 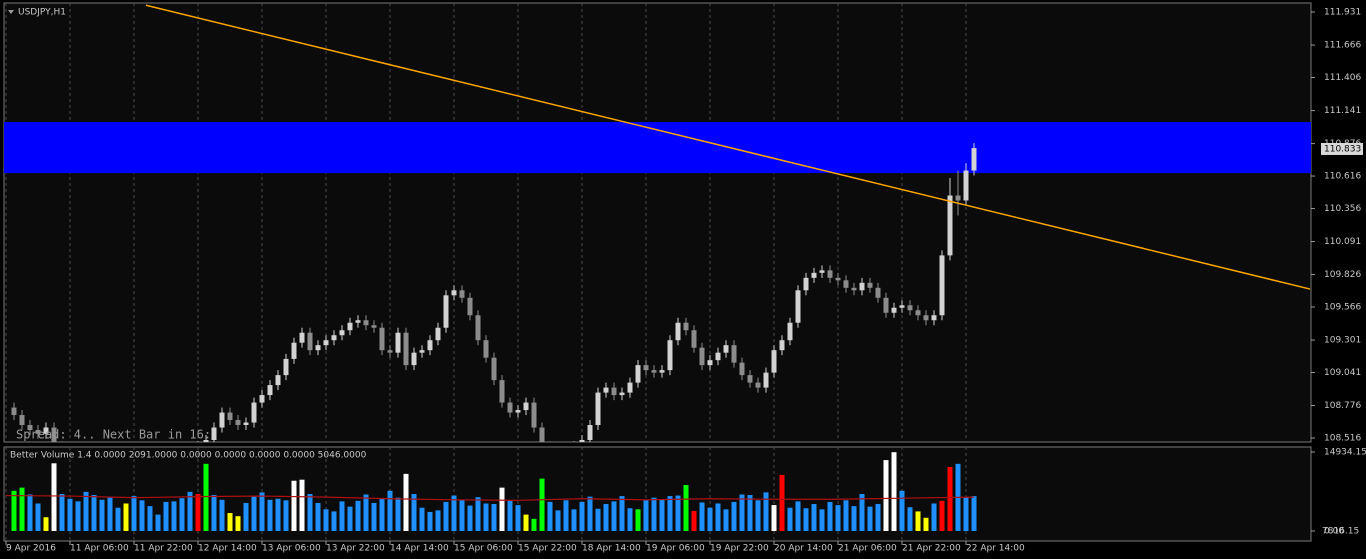 What do you see at coordinates (1342, 209) in the screenshot?
I see `y-tick-label: 110.356` at bounding box center [1342, 209].